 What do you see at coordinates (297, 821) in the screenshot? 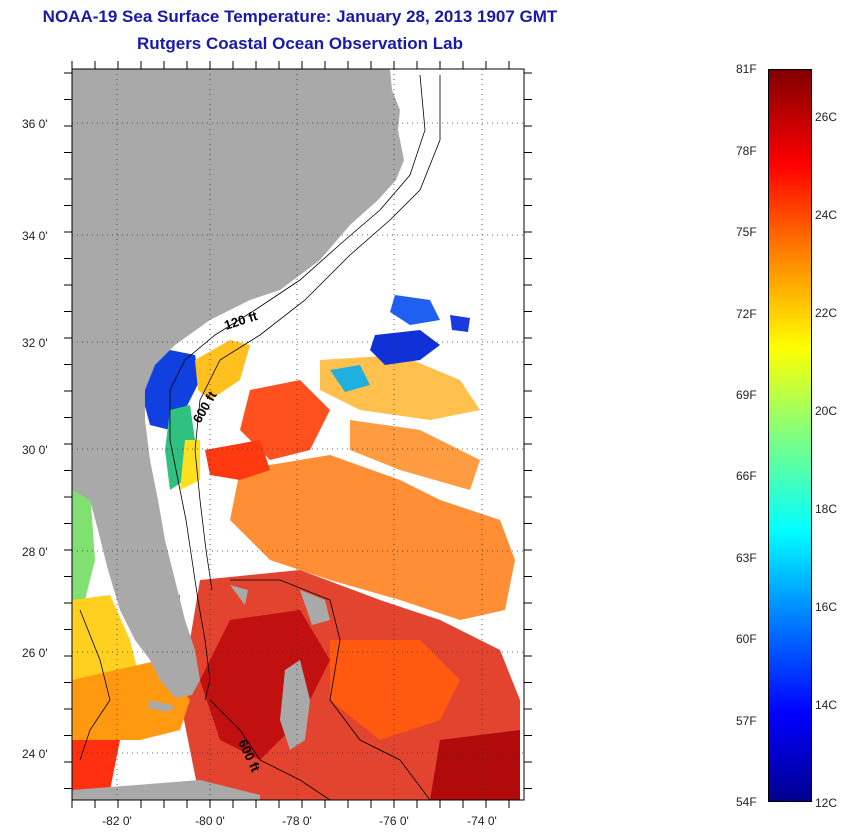
I see `lon-label-78: -78 0'` at bounding box center [297, 821].